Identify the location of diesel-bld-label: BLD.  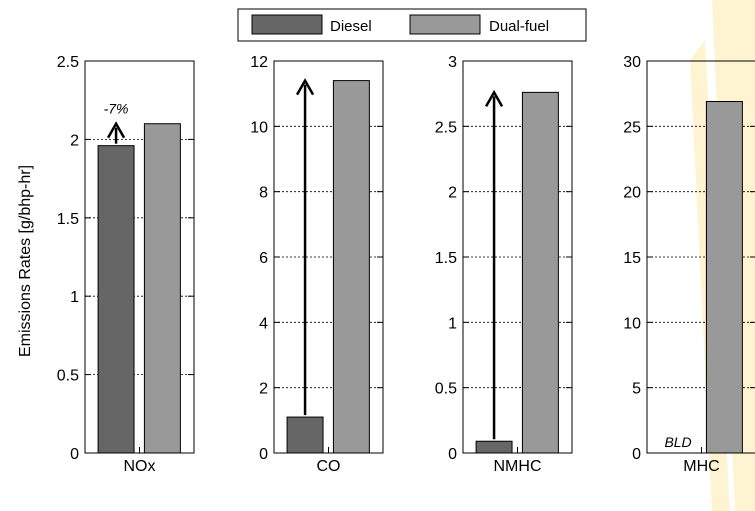
(677, 442).